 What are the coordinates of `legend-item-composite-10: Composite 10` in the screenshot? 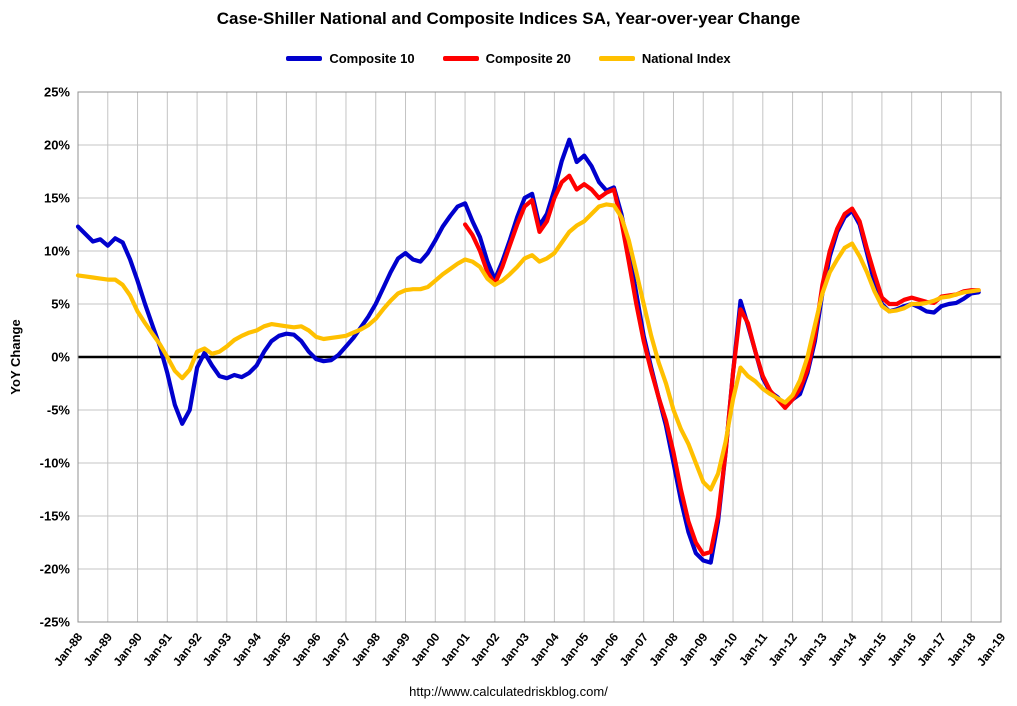 It's located at (350, 58).